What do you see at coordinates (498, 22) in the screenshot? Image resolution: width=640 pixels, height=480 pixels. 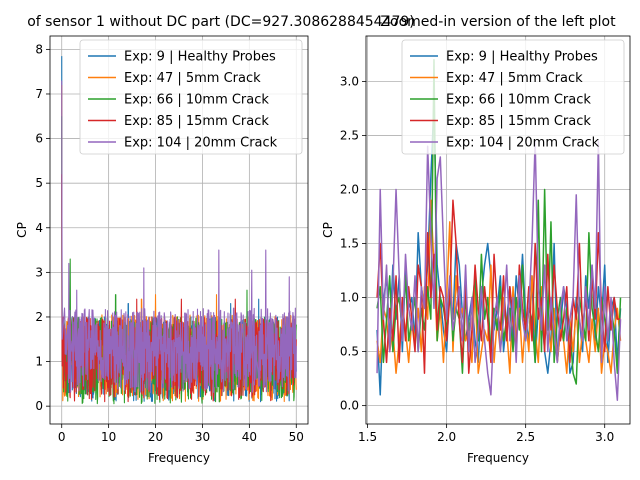 I see `right-plot-title: Zoomed-in version of the left plot` at bounding box center [498, 22].